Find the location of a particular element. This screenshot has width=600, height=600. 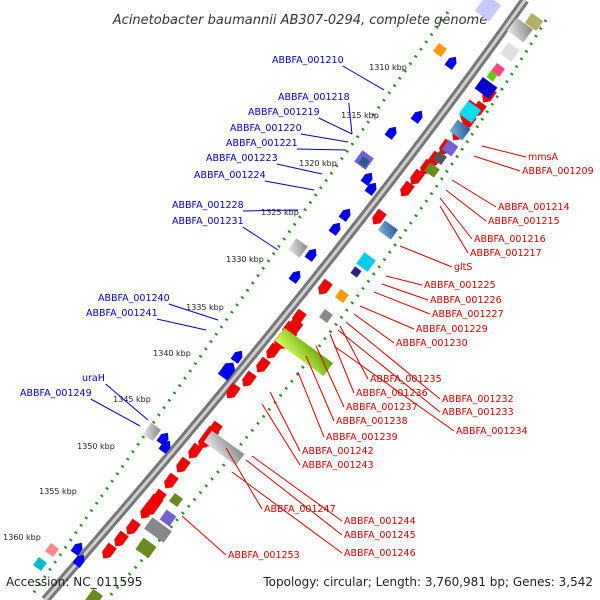

gene-label-left: ABBFA_001231 is located at coordinates (208, 221).